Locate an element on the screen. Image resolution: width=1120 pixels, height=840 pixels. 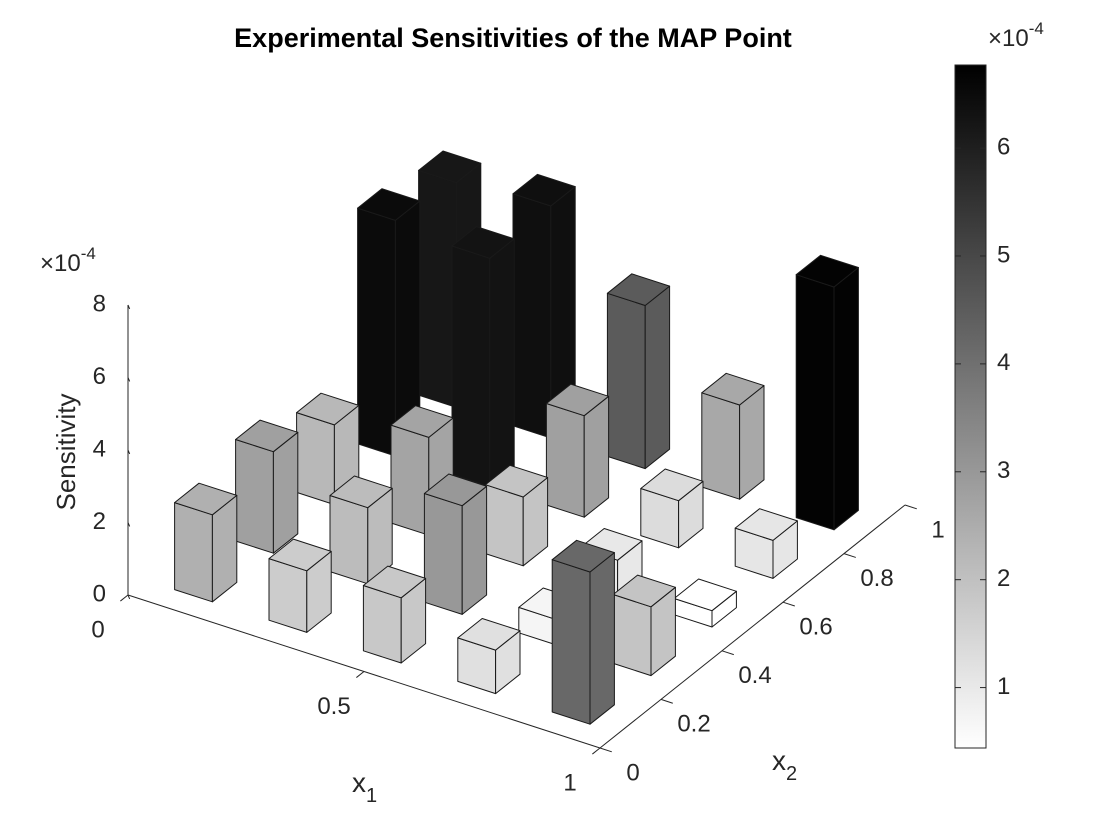
z-multiplier-base: ×10 is located at coordinates (60, 263).